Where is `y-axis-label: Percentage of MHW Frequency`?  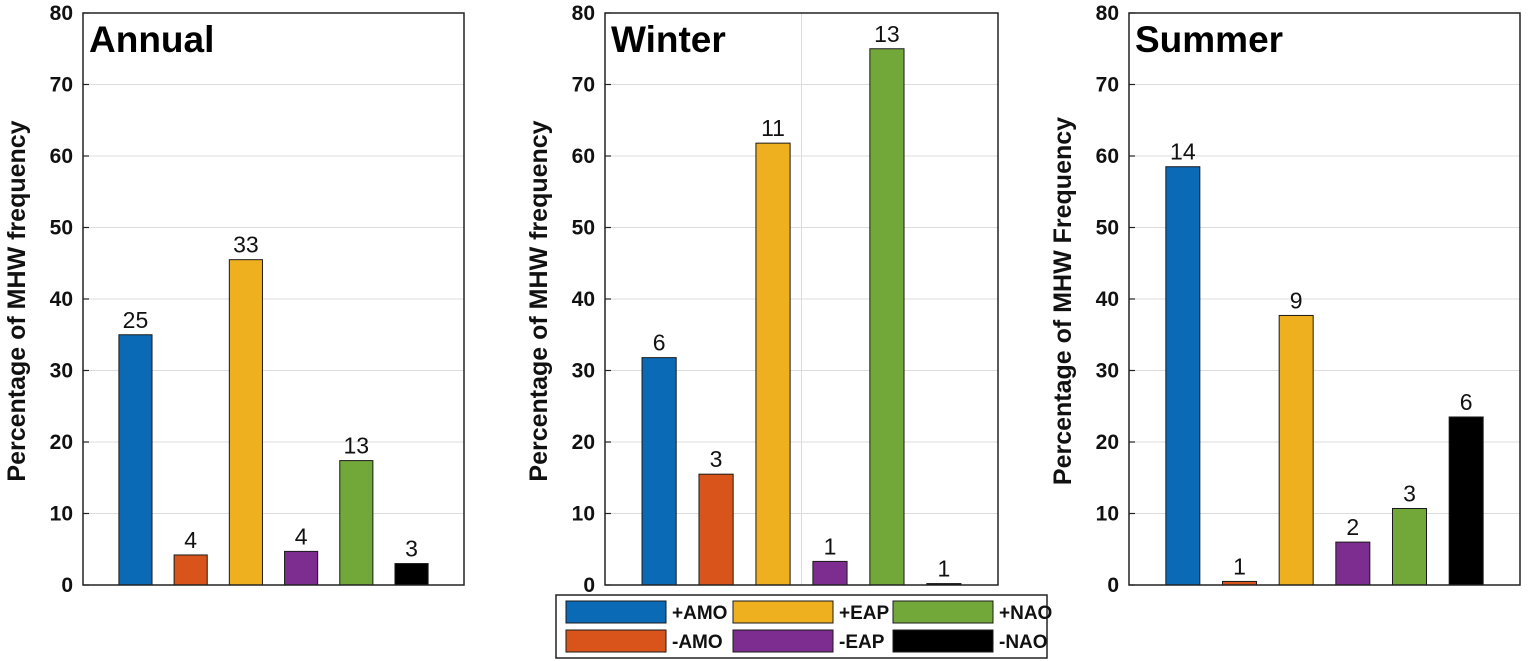
y-axis-label: Percentage of MHW Frequency is located at coordinates (1063, 301).